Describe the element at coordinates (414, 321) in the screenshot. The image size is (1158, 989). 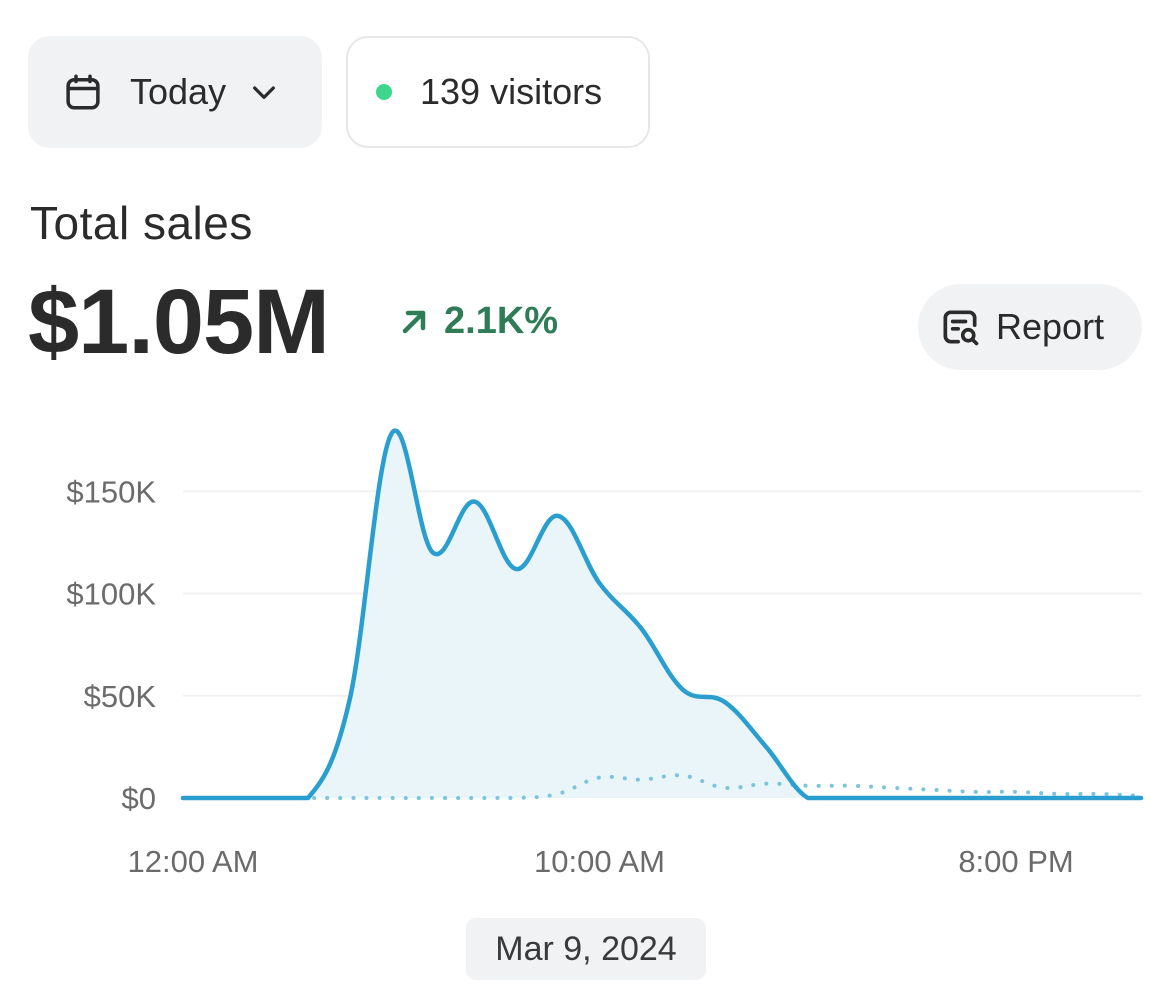
I see `arrow-up-right-icon` at that location.